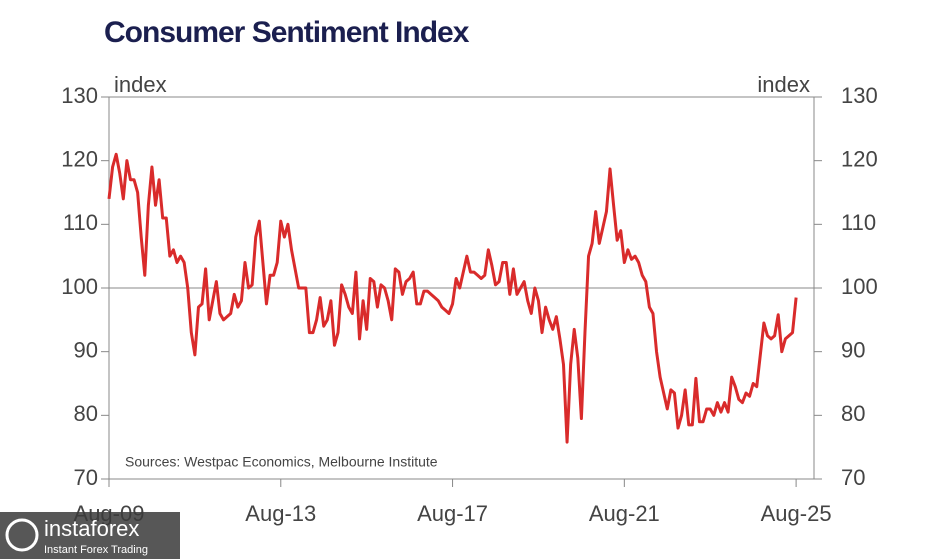  What do you see at coordinates (859, 158) in the screenshot?
I see `y2-tick-label: 120` at bounding box center [859, 158].